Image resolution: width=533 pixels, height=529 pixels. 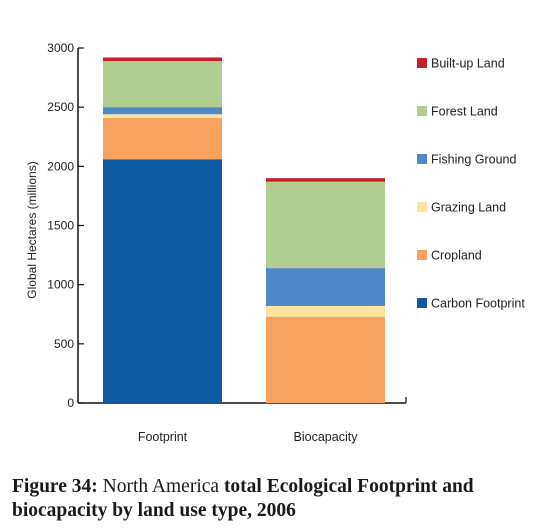 What do you see at coordinates (32, 229) in the screenshot?
I see `y-axis-title: Global Hectares (millions)` at bounding box center [32, 229].